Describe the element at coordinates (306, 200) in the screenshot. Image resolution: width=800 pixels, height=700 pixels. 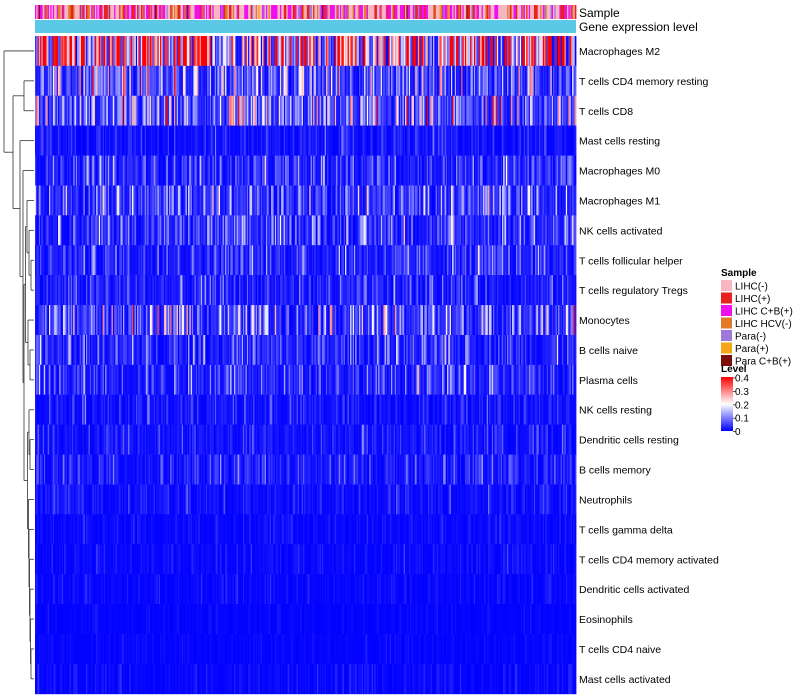
I see `heatmap-row` at that location.